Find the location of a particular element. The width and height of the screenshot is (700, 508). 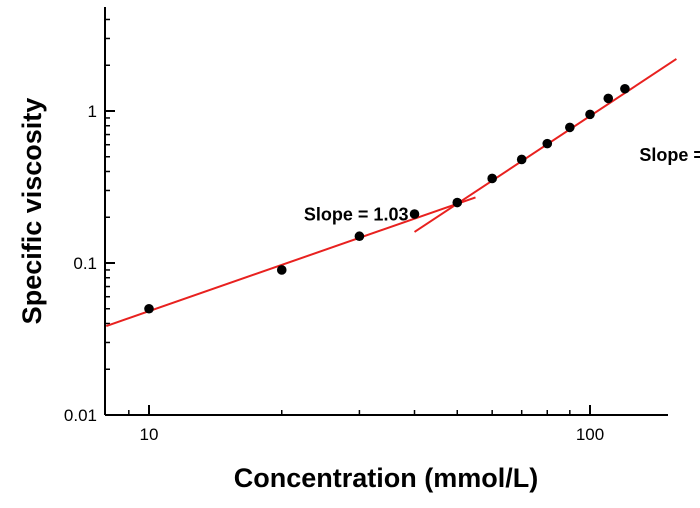

fit-line is located at coordinates (290, 261).